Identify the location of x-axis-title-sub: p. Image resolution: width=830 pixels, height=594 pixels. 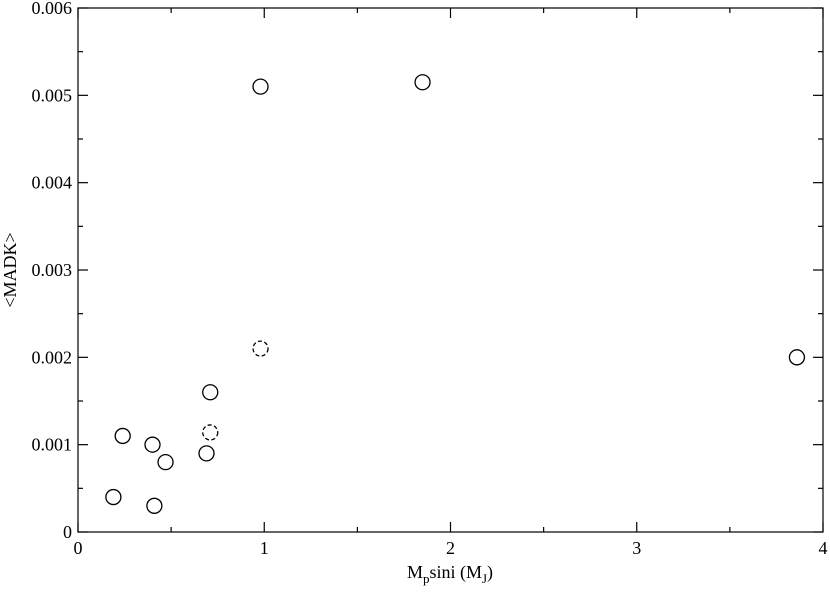
(426, 578).